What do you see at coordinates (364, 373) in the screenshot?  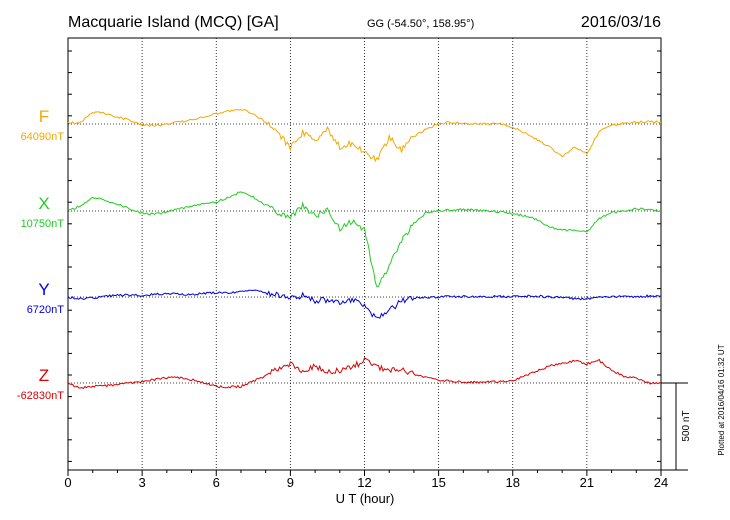 I see `trace-z` at bounding box center [364, 373].